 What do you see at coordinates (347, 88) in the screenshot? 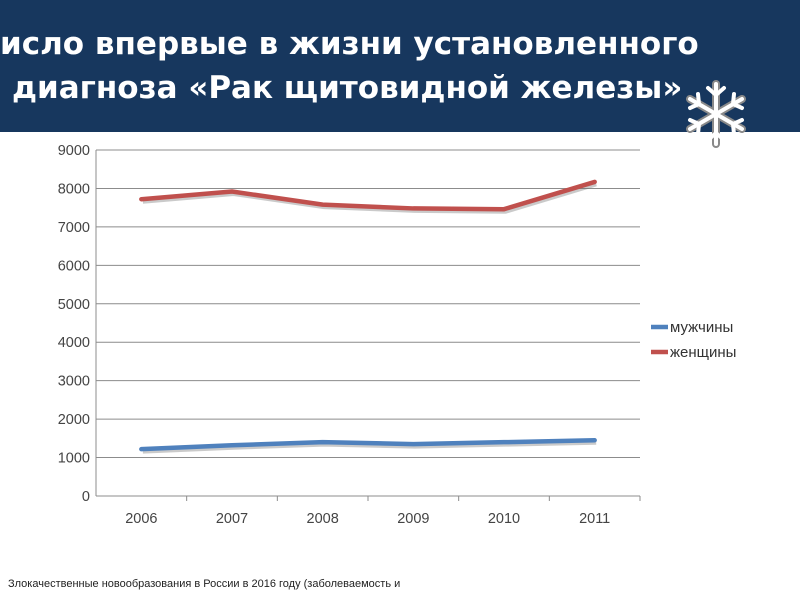
I see `title-line-2: диагноза «Рак щитовидной железы»` at bounding box center [347, 88].